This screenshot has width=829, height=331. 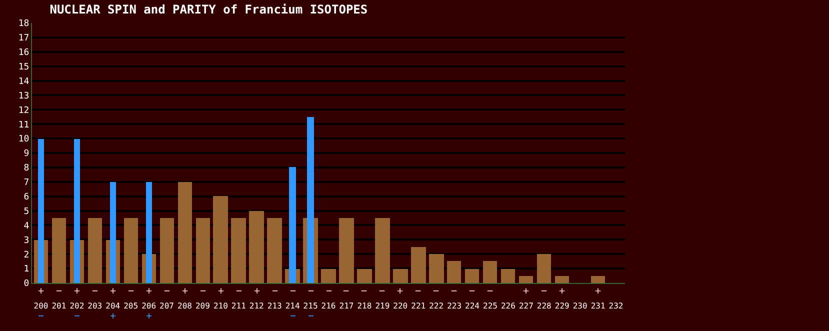 I want to click on y-tick-label: 16, so click(x=24, y=53).